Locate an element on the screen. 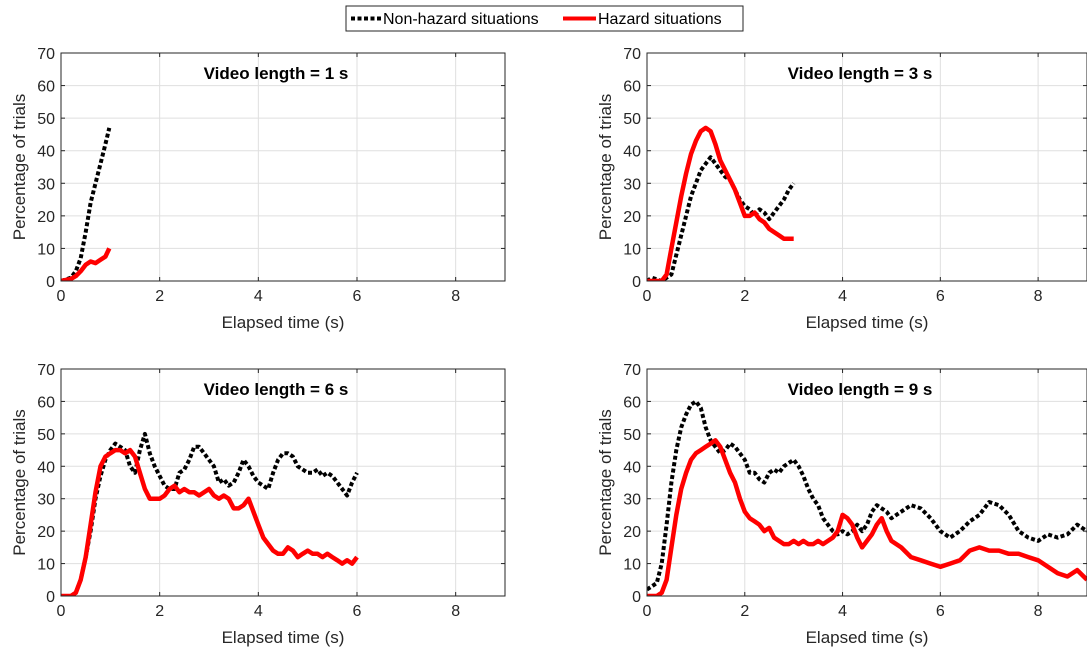  panel-title: Video length = 3 s is located at coordinates (860, 73).